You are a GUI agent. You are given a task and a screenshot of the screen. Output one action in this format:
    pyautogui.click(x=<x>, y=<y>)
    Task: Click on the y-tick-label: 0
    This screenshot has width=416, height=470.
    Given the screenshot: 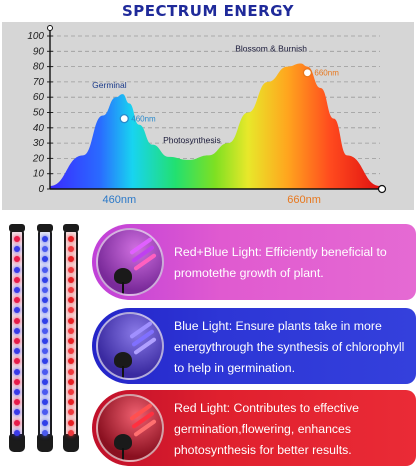 What is the action you would take?
    pyautogui.click(x=41, y=189)
    